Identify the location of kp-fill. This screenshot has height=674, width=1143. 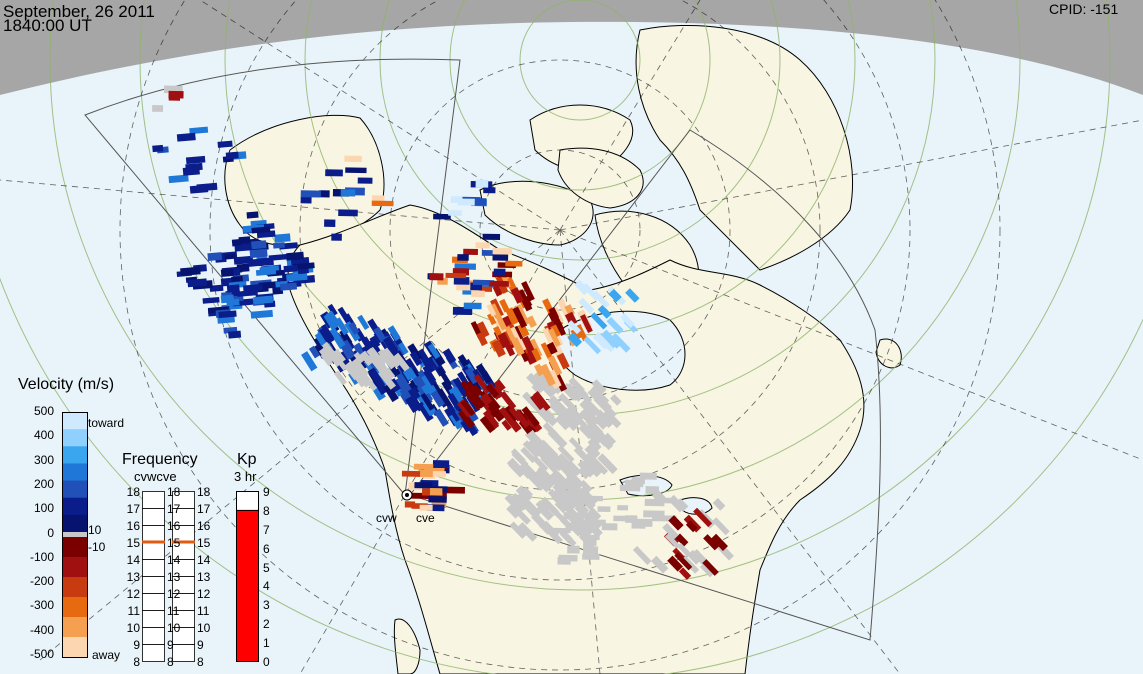
(247, 586).